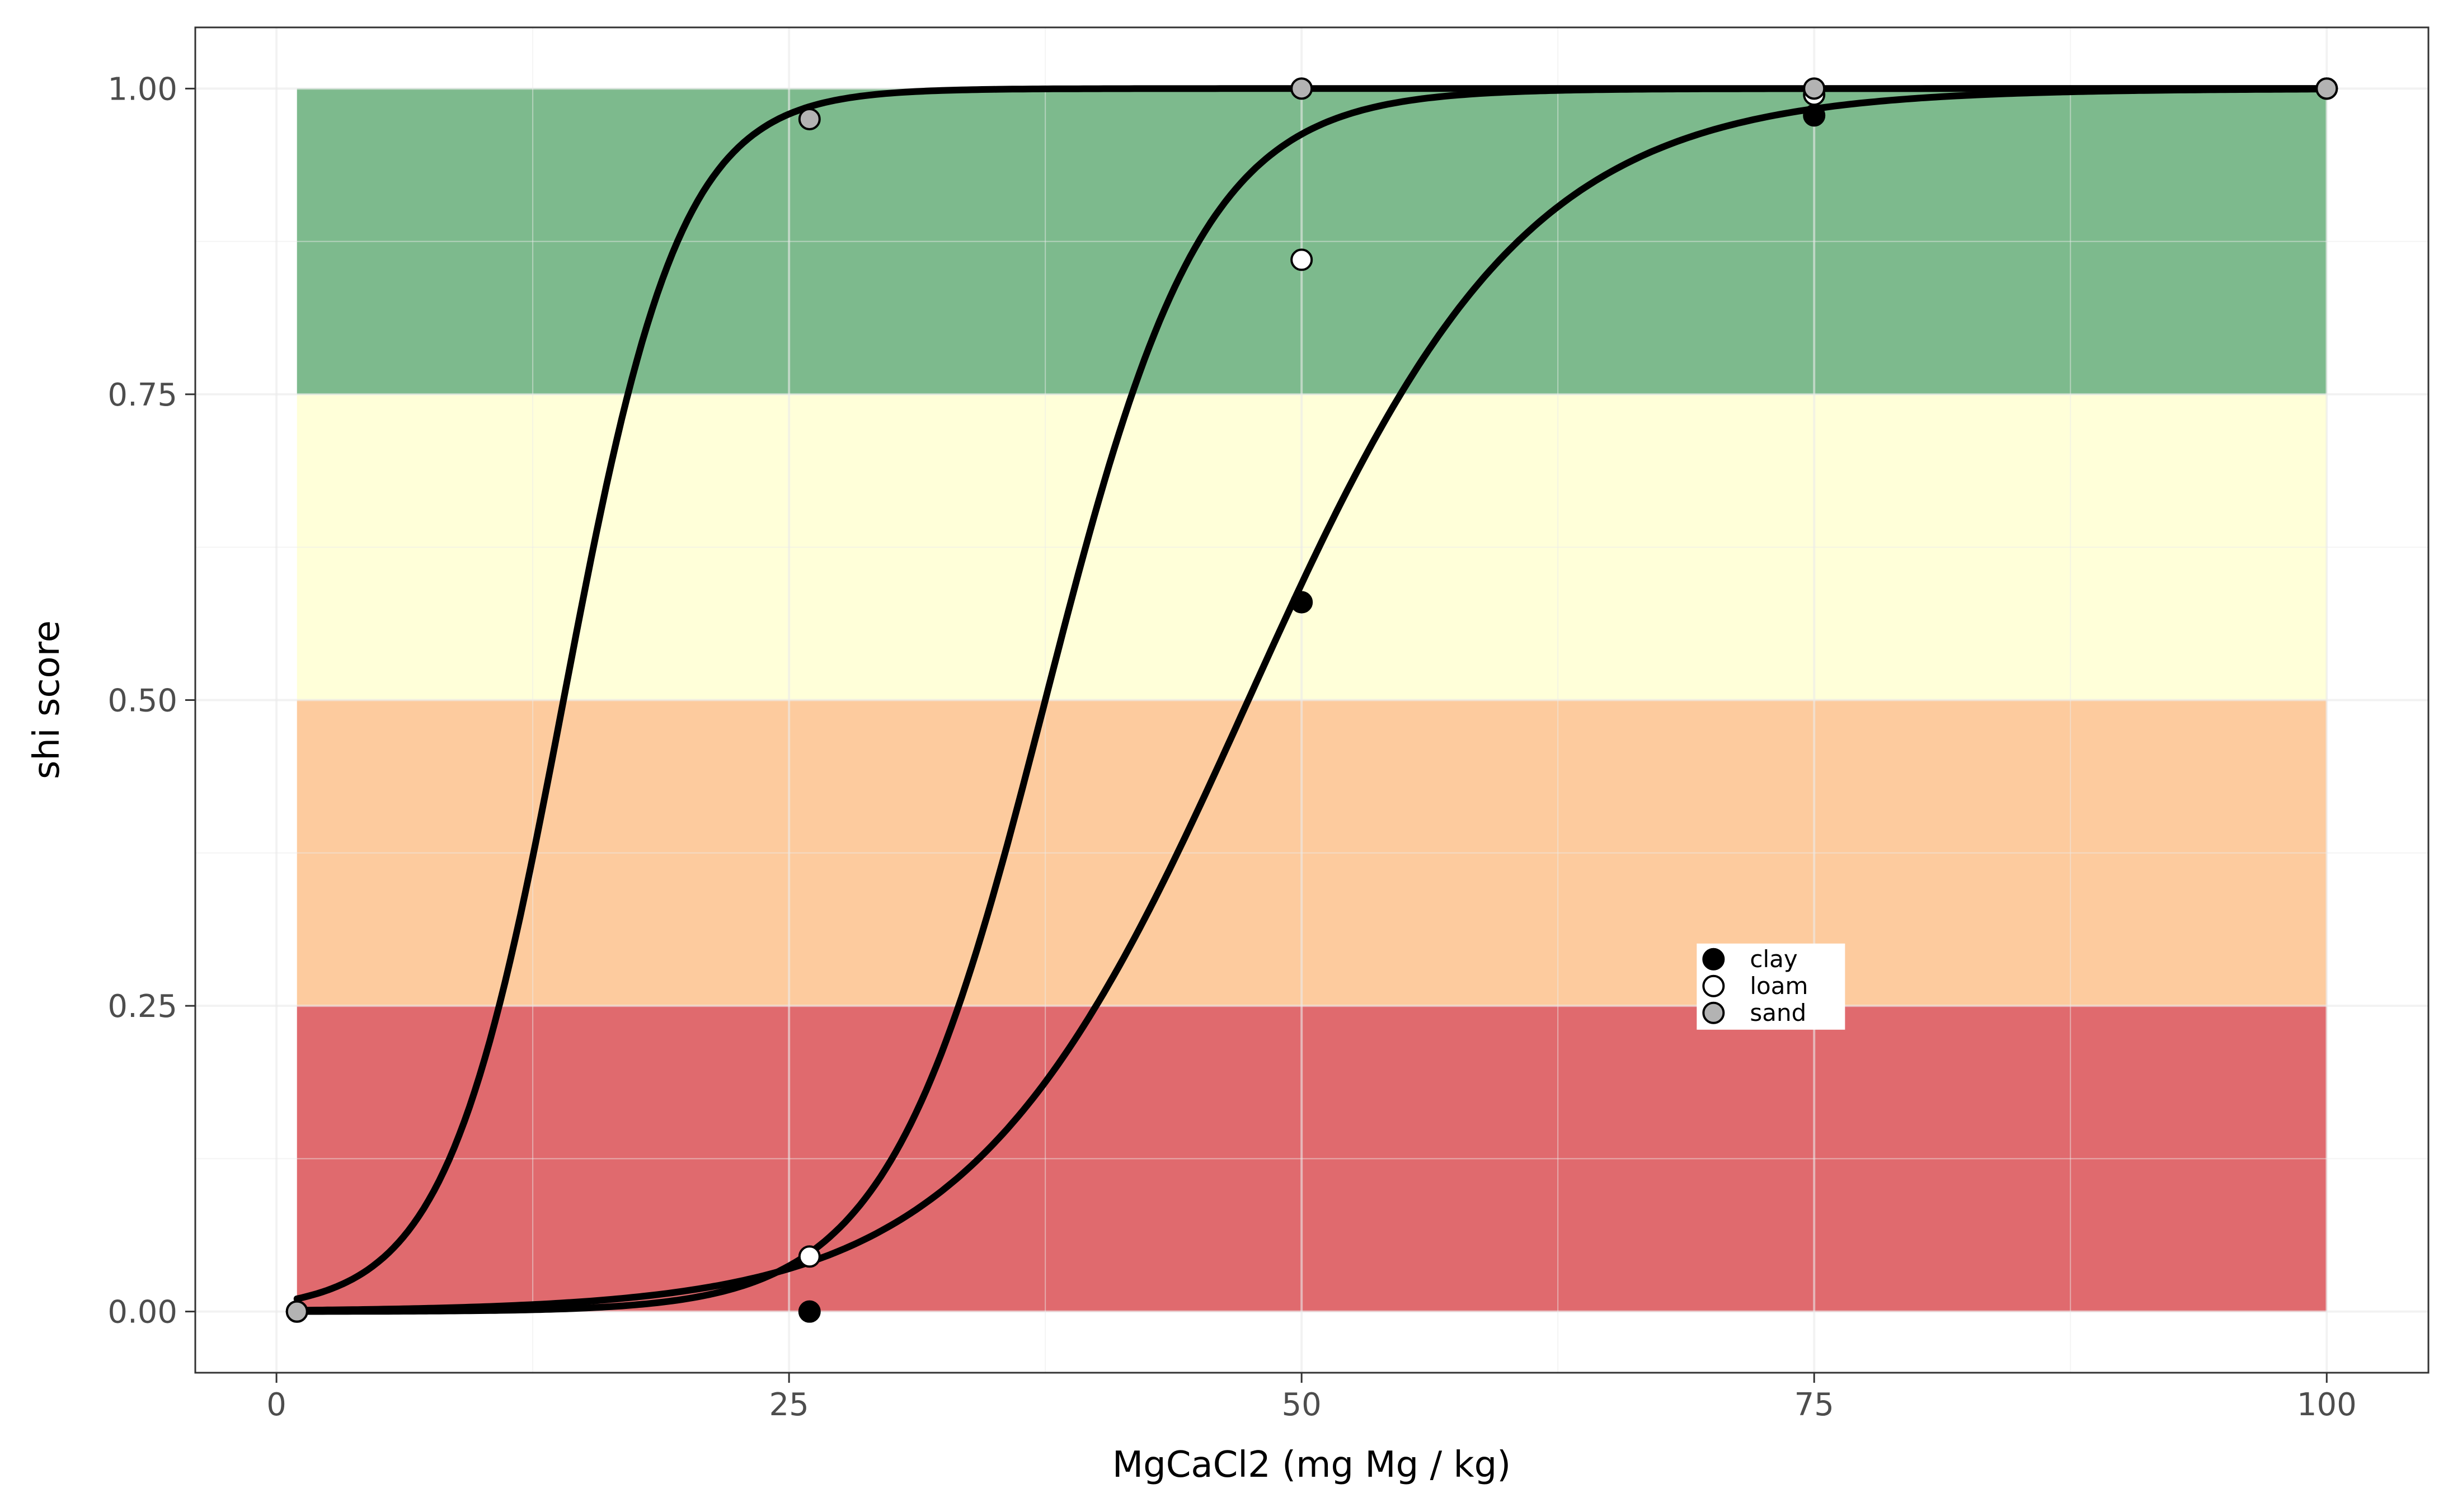 This screenshot has height=1512, width=2448. I want to click on legend-key-loam, so click(1714, 986).